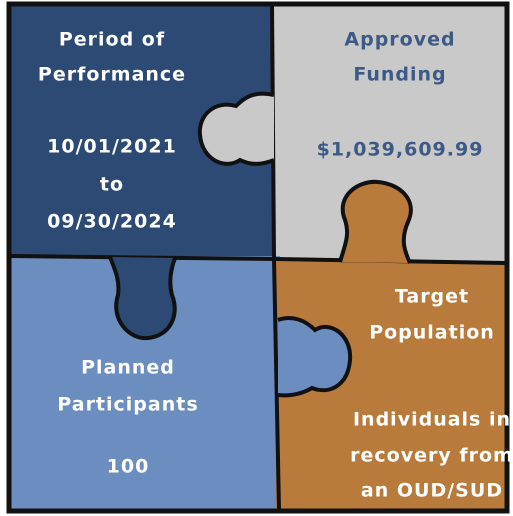  I want to click on piece-value: 10/01/2021, so click(112, 147).